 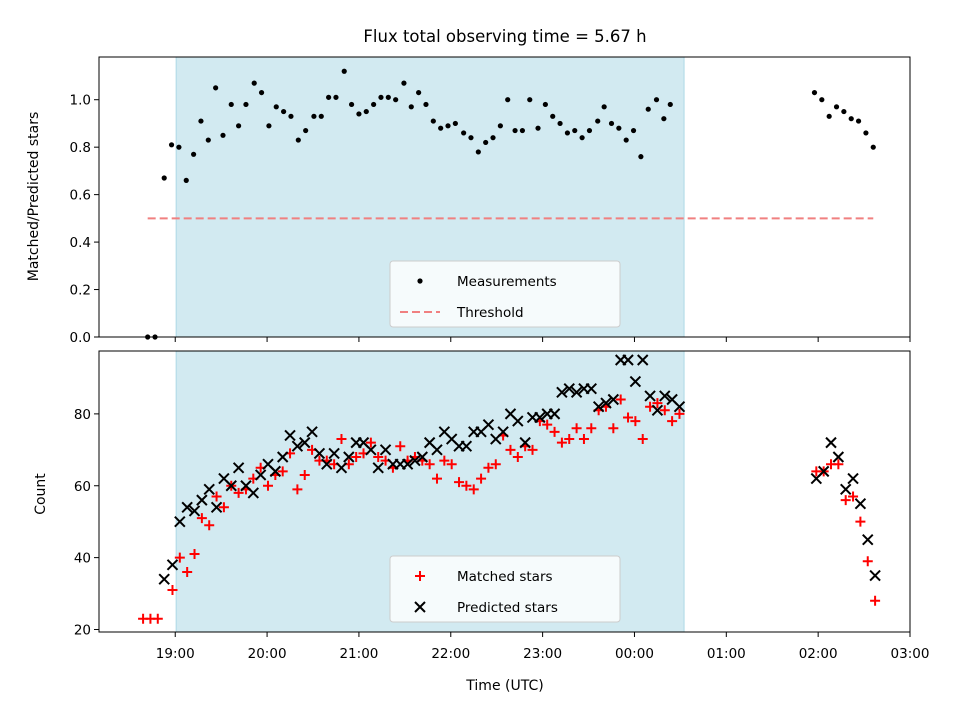 What do you see at coordinates (420, 576) in the screenshot?
I see `legend-plus-marker` at bounding box center [420, 576].